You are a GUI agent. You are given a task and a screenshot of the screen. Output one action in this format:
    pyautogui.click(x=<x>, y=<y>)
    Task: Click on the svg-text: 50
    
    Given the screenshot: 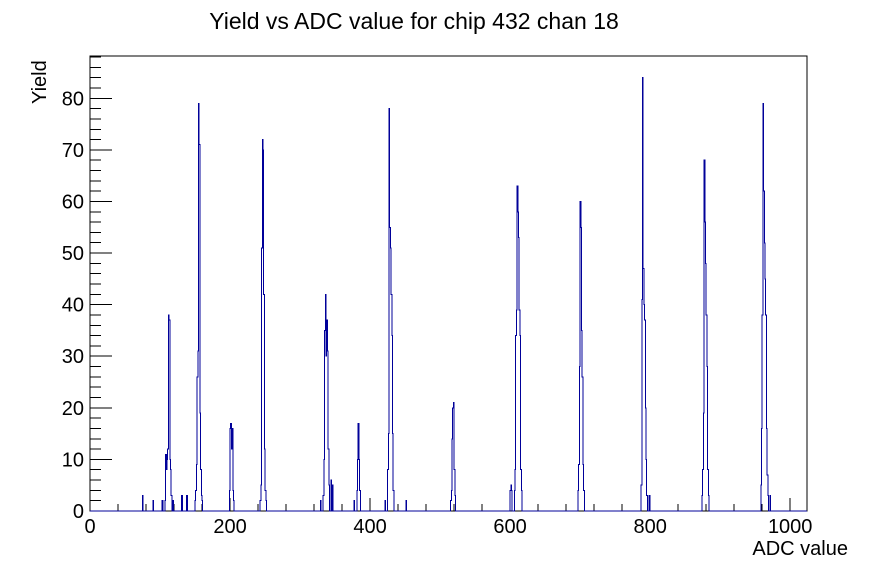 What is the action you would take?
    pyautogui.click(x=73, y=254)
    